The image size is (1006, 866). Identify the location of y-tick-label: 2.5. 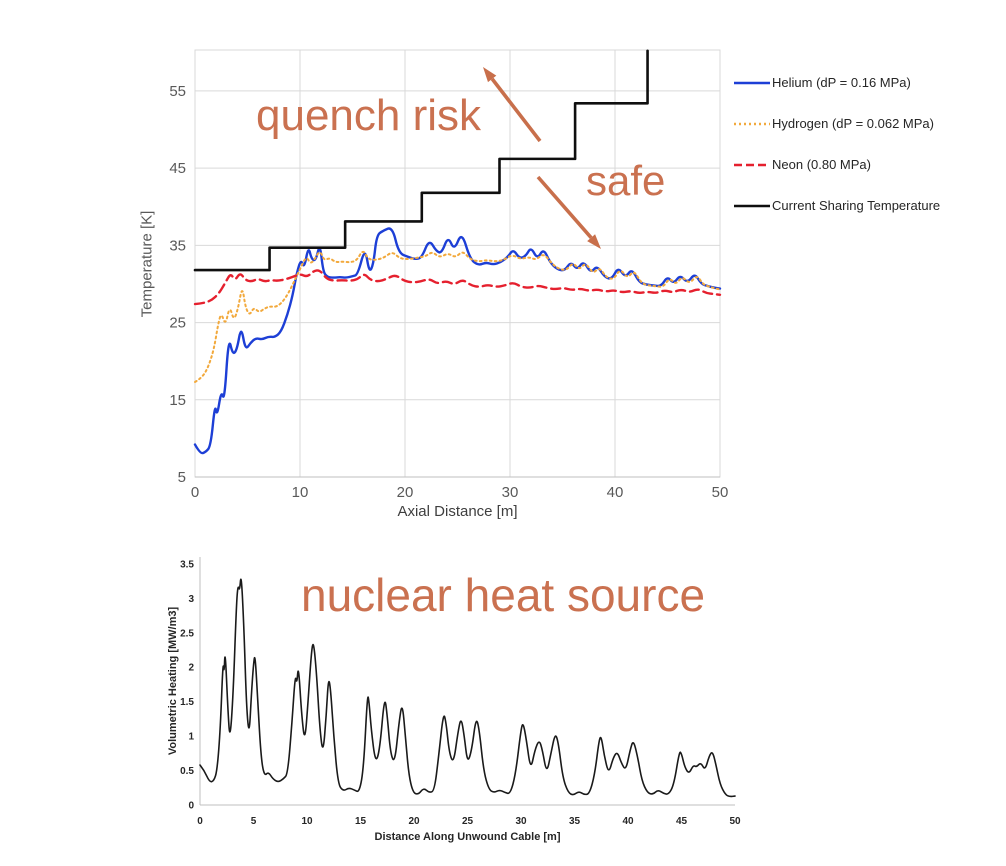
(187, 633).